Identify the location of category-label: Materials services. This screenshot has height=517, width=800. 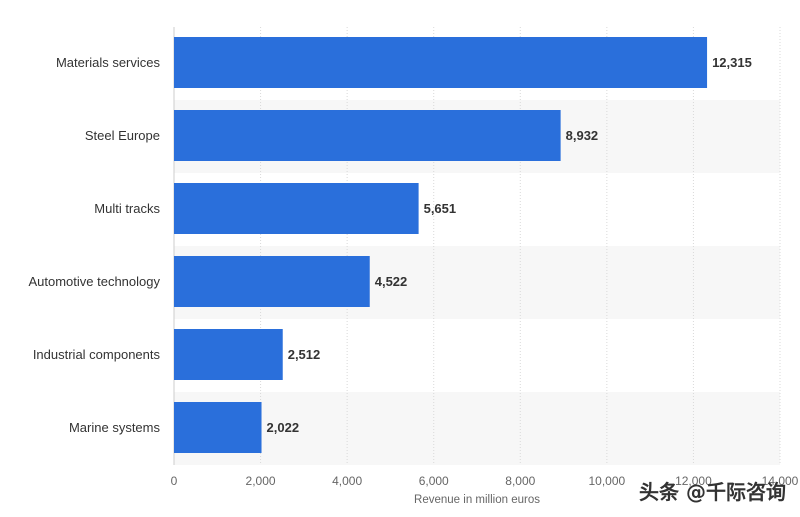
(108, 62).